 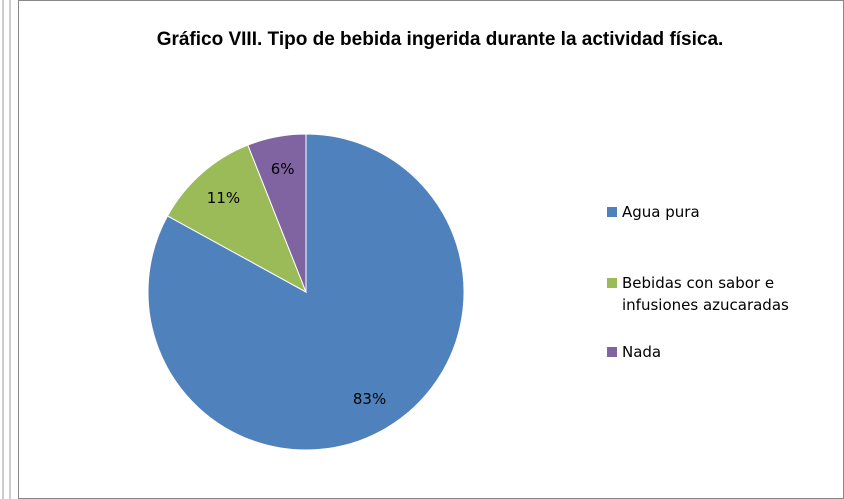 What do you see at coordinates (223, 198) in the screenshot?
I see `data-label: 11%` at bounding box center [223, 198].